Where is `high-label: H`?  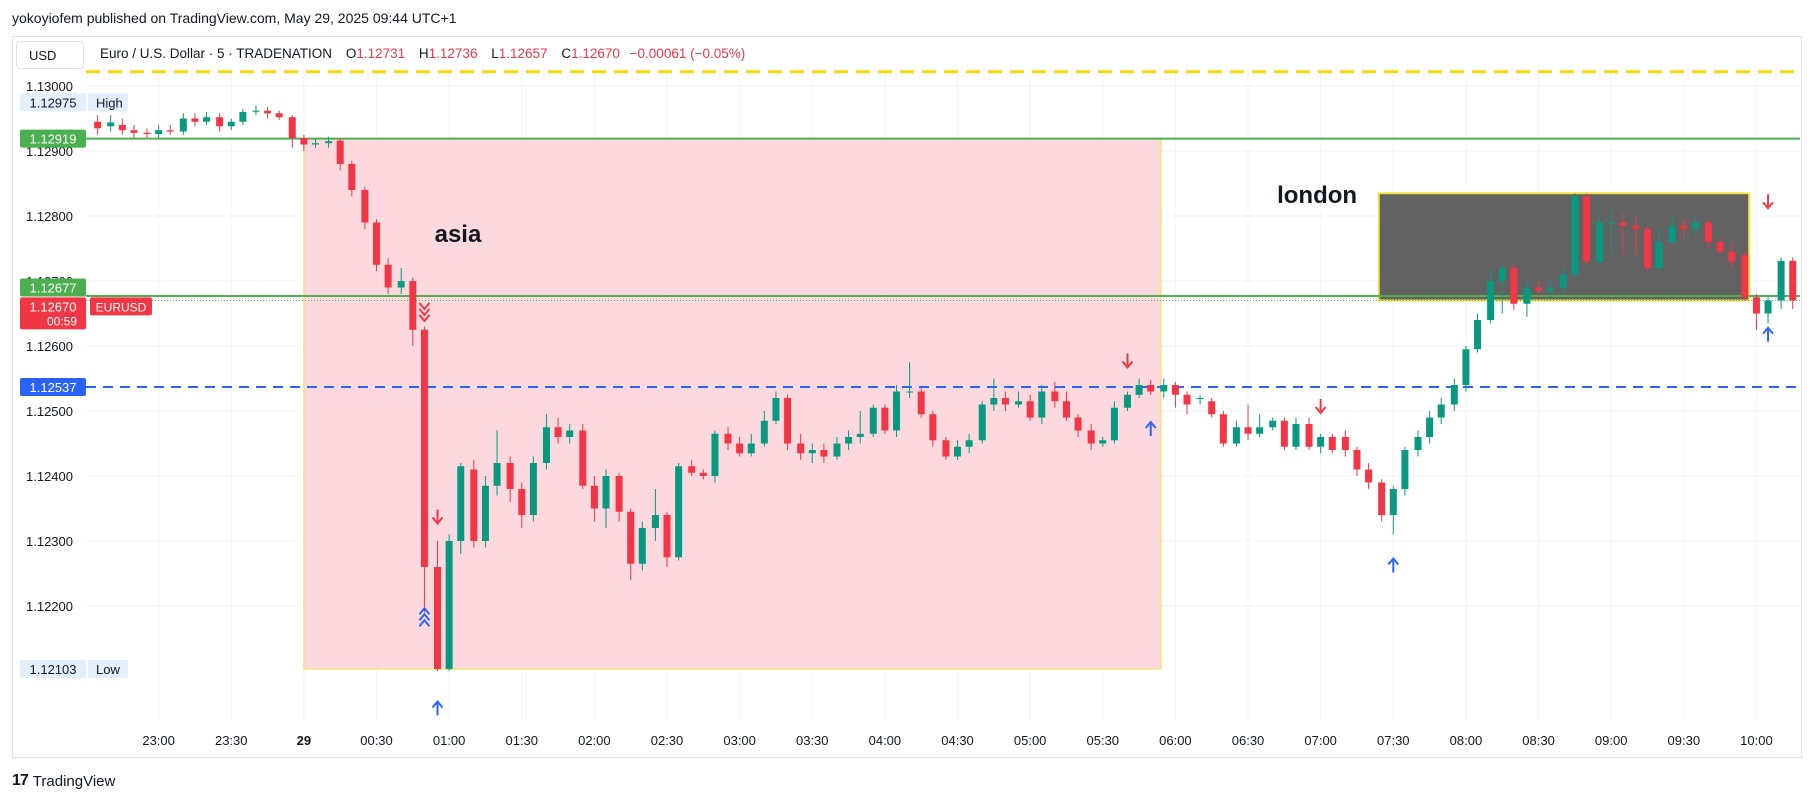
high-label: H is located at coordinates (423, 53).